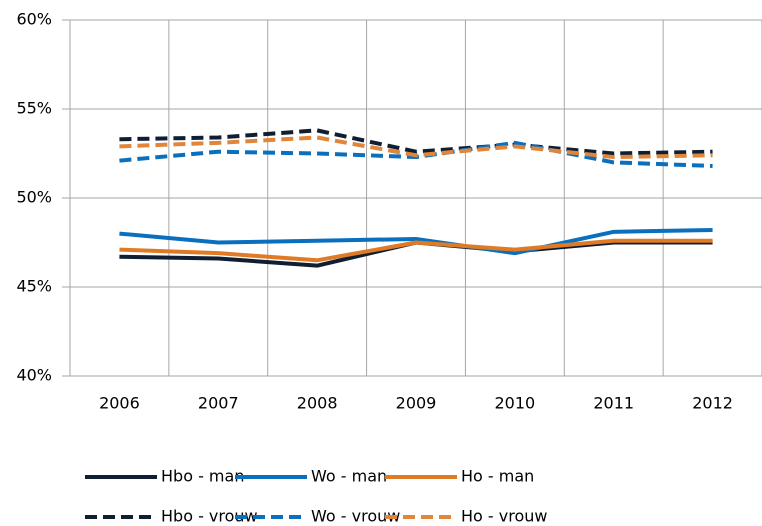 This screenshot has width=762, height=526. Describe the element at coordinates (613, 403) in the screenshot. I see `x-tick-label: 2011` at that location.